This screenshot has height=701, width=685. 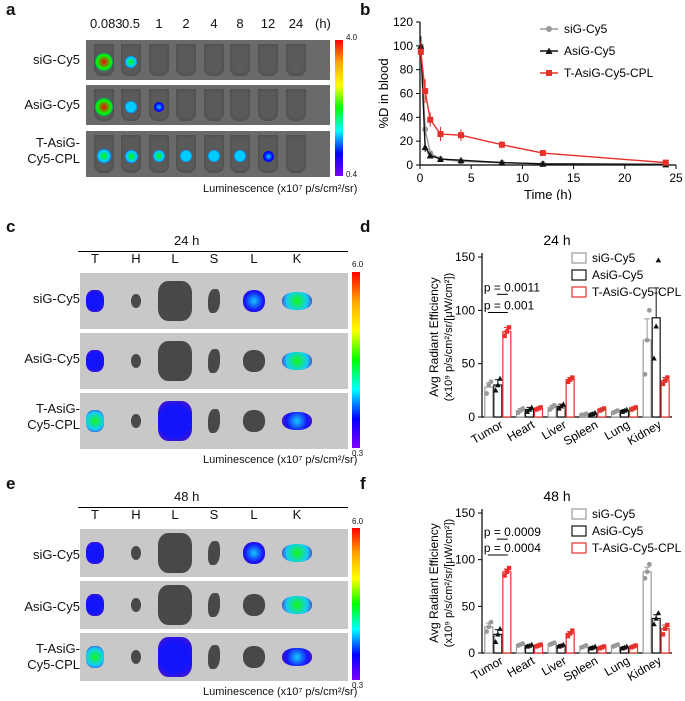 I want to click on category-label: Kidney, so click(x=644, y=668).